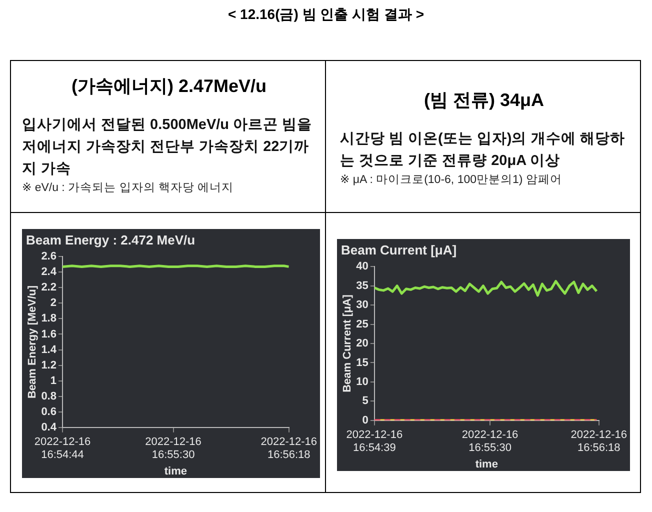 The height and width of the screenshot is (512, 652). I want to click on y-tick-label: 2, so click(53, 303).